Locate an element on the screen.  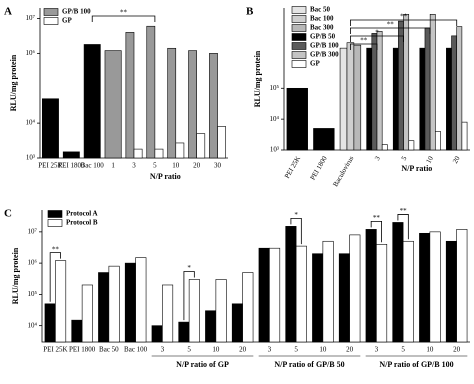
x-tick-label: 30 is located at coordinates (218, 166).